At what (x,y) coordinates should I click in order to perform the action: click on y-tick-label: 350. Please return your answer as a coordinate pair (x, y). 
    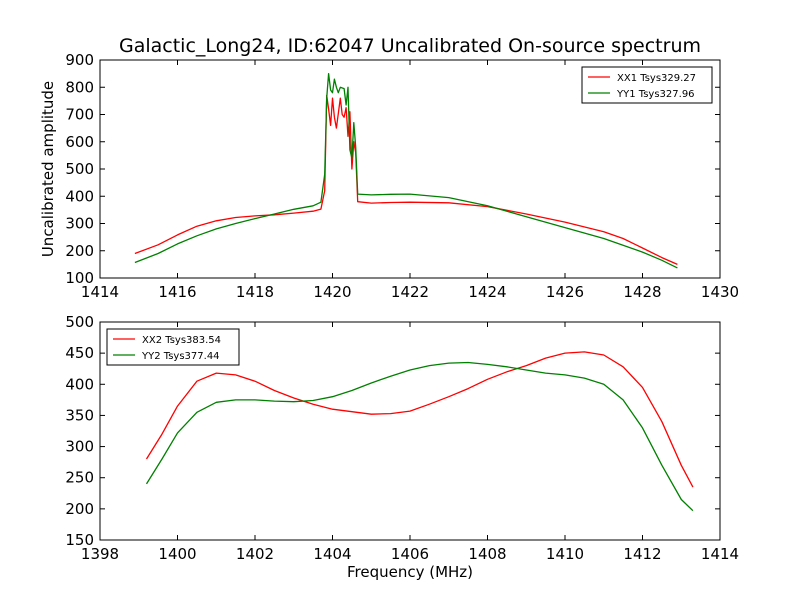
    Looking at the image, I should click on (79, 415).